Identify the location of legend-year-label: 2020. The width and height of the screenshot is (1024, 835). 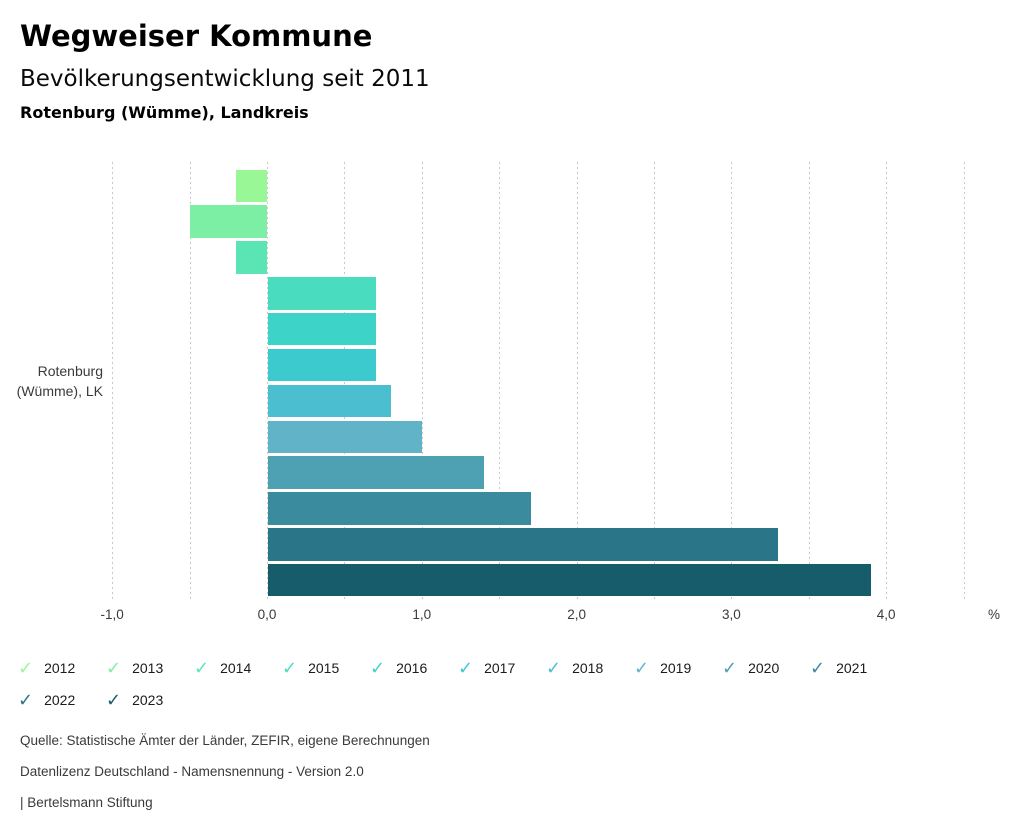
(764, 668).